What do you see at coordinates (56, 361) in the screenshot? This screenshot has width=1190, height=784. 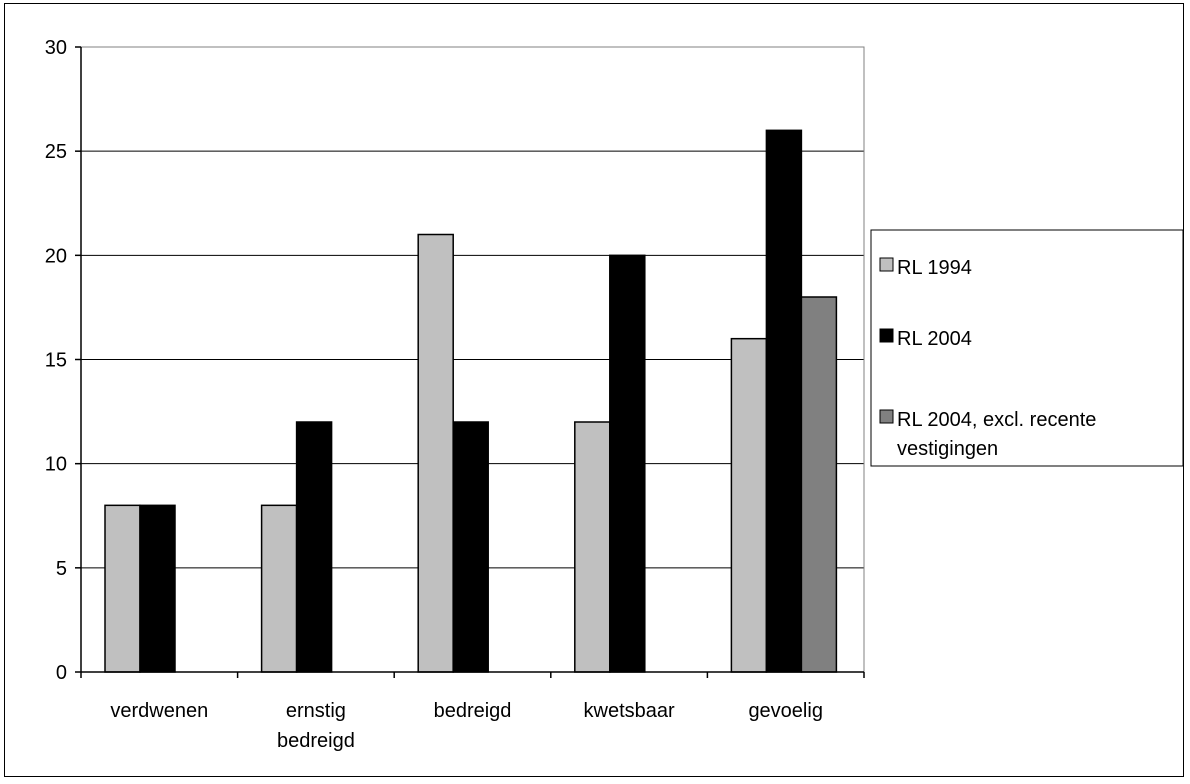 I see `y-tick-label: 15` at bounding box center [56, 361].